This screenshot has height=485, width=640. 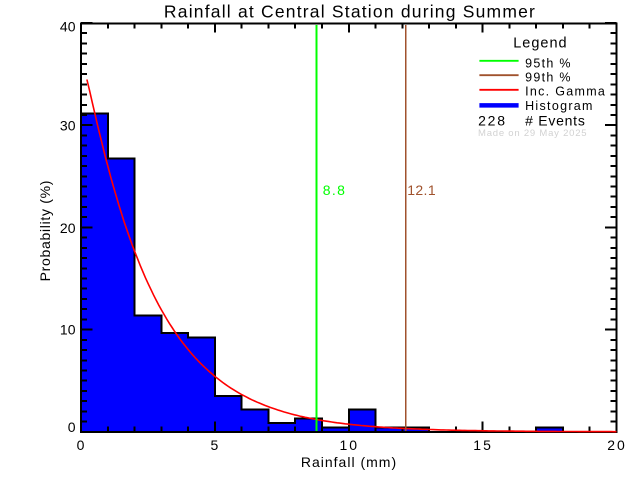 What do you see at coordinates (45, 231) in the screenshot?
I see `svg-text: Probability (%)` at bounding box center [45, 231].